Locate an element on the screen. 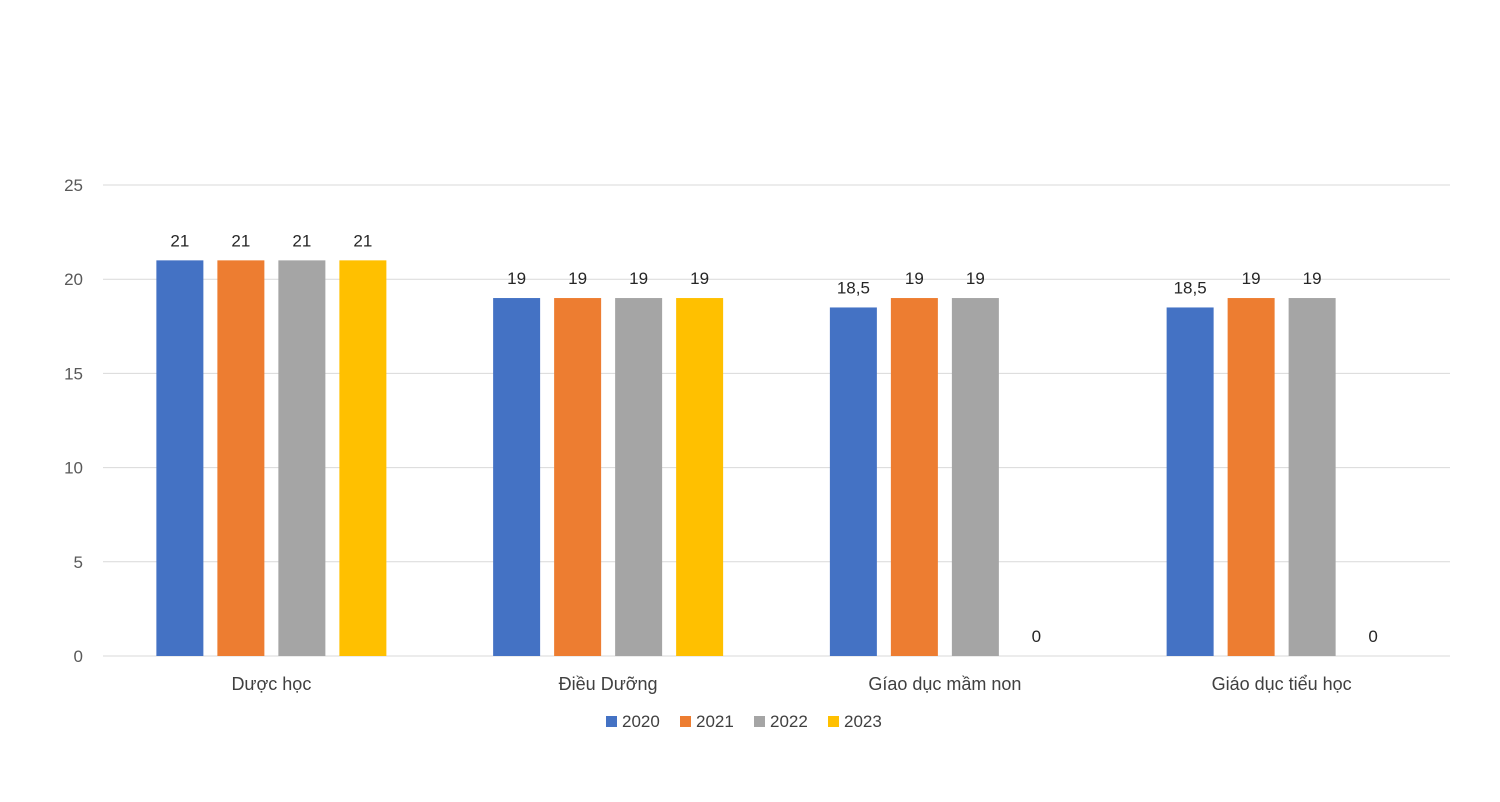 Image resolution: width=1500 pixels, height=802 pixels. data-label-2023-1: 21 is located at coordinates (362, 240).